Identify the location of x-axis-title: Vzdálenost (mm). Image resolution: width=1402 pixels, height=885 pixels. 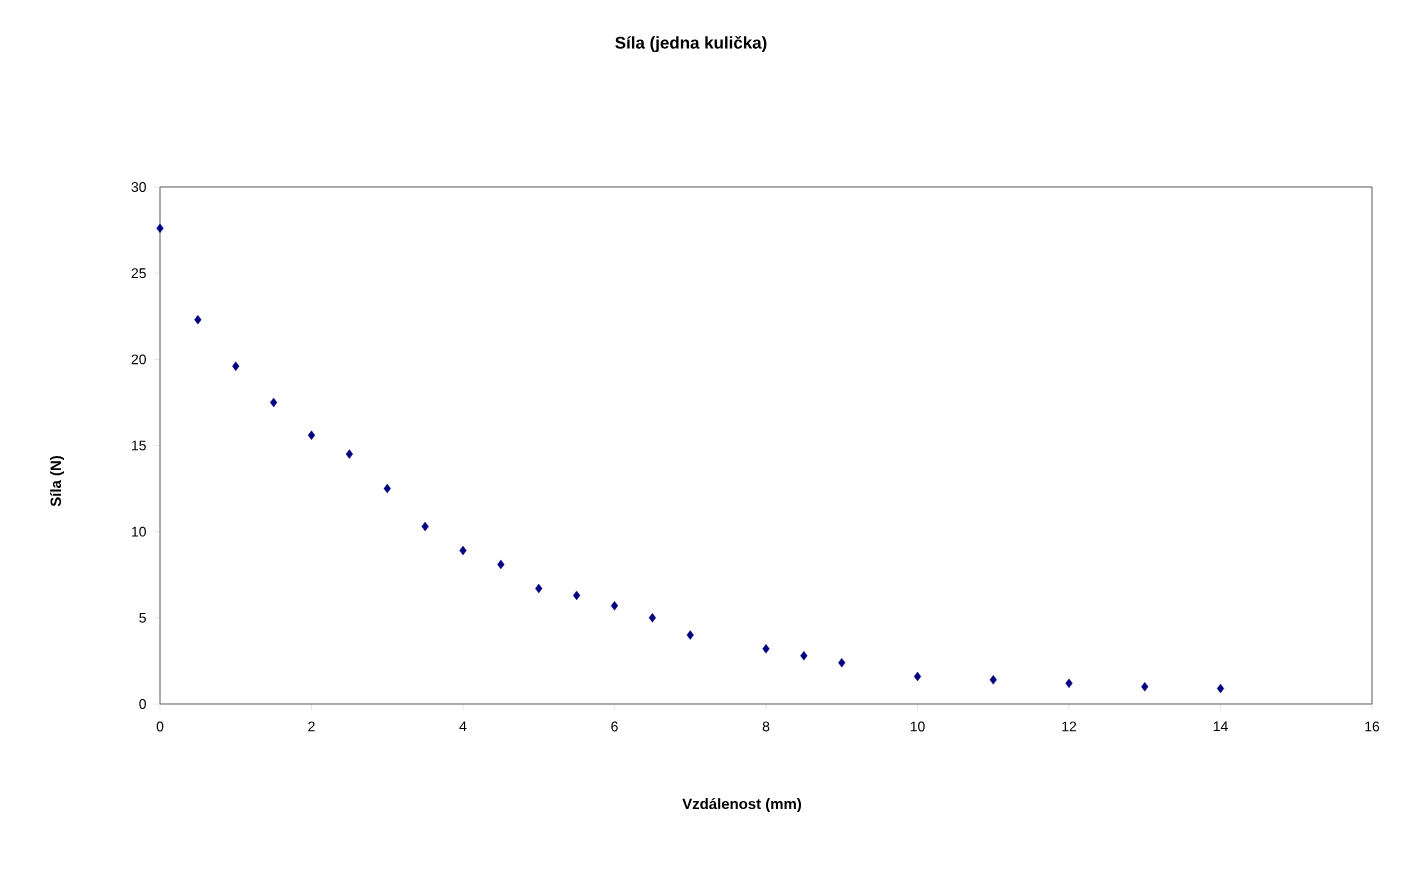
(742, 805).